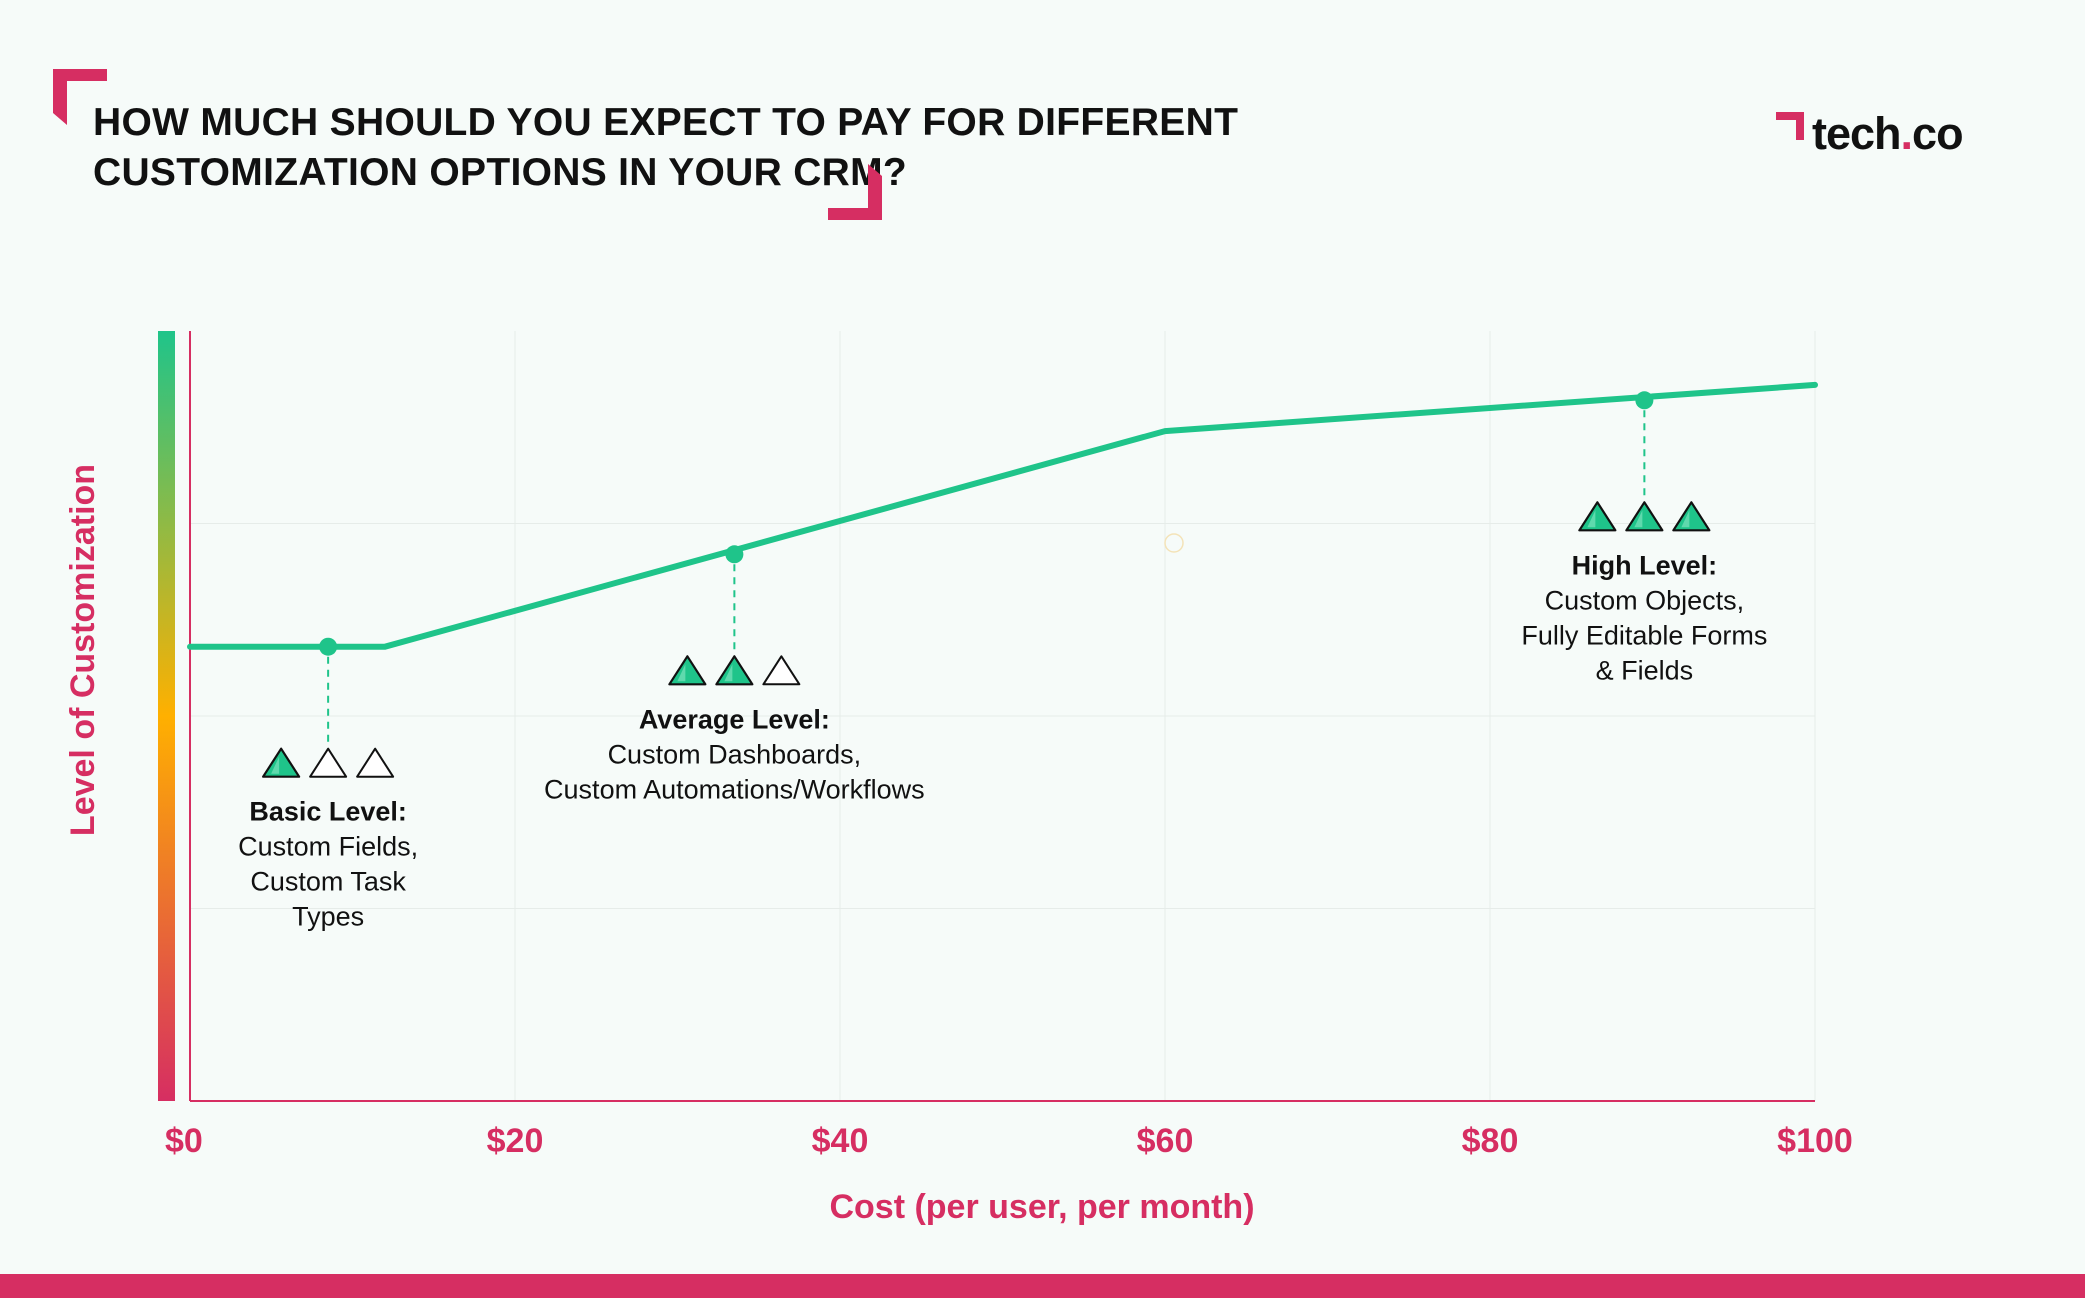 The height and width of the screenshot is (1298, 2085). I want to click on annotation-heading: High Level:, so click(1645, 565).